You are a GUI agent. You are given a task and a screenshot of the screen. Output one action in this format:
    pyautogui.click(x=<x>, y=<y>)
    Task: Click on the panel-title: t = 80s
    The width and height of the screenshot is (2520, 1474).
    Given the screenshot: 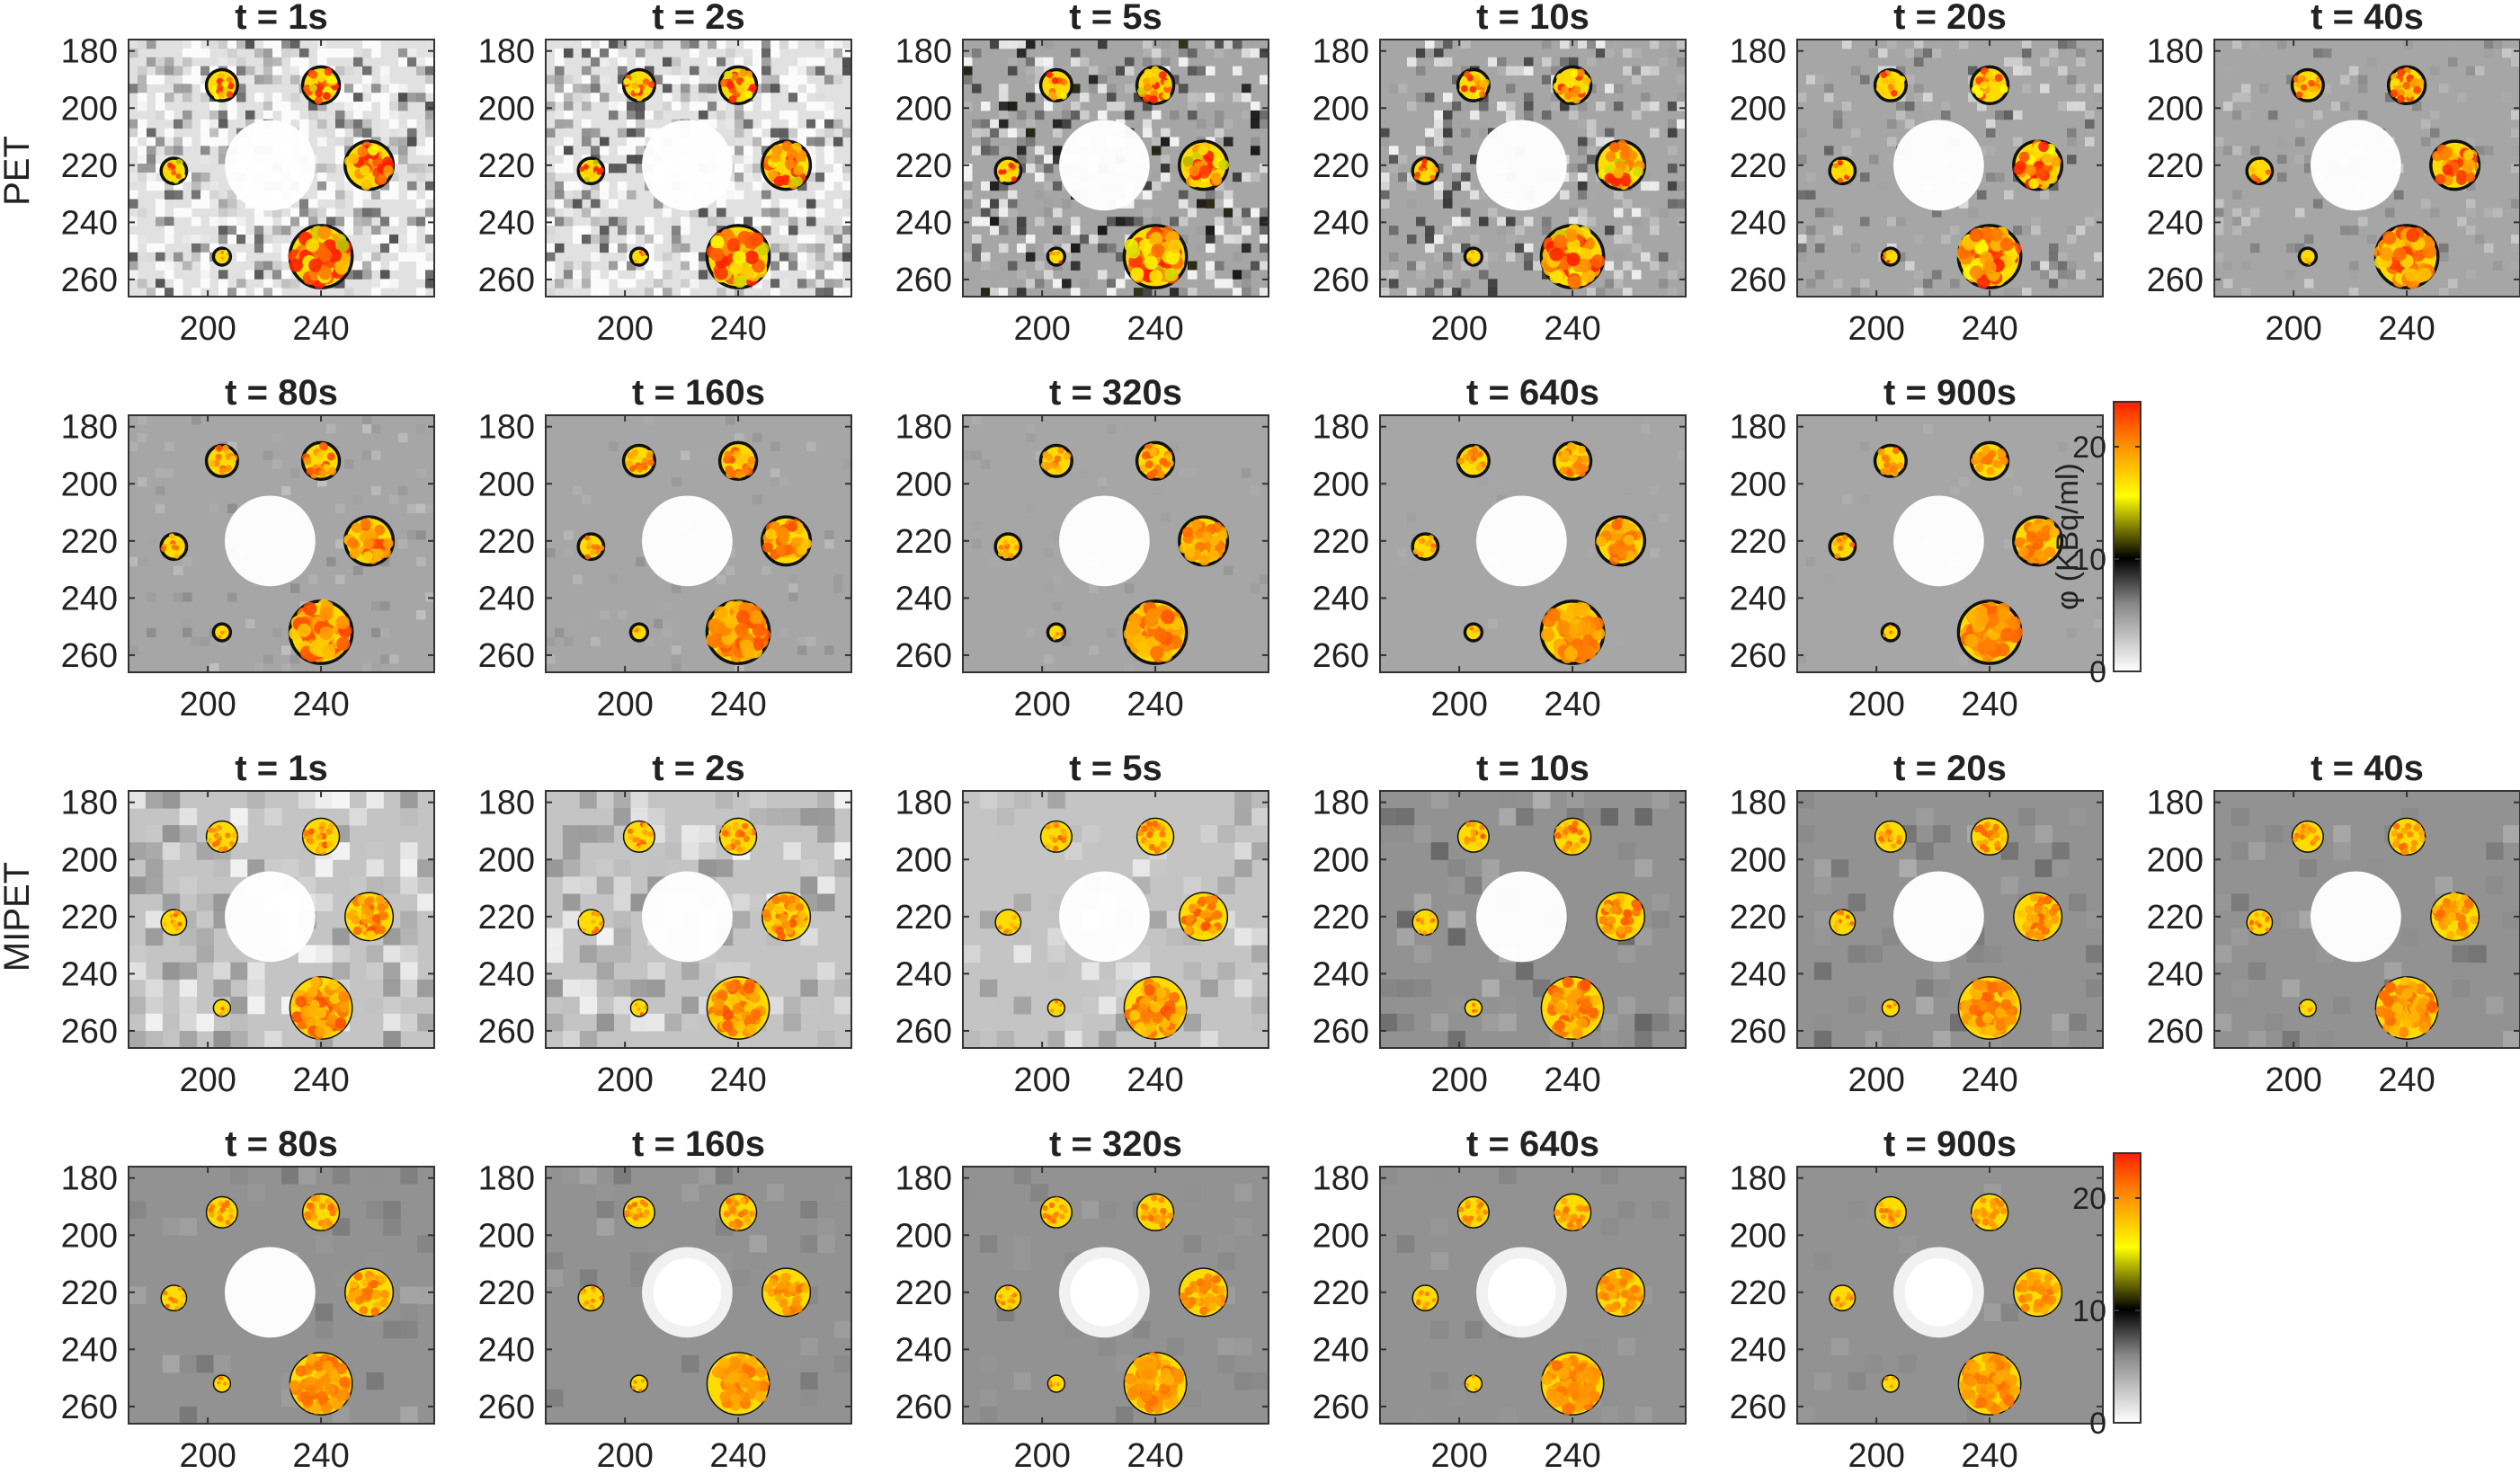 What is the action you would take?
    pyautogui.click(x=281, y=393)
    